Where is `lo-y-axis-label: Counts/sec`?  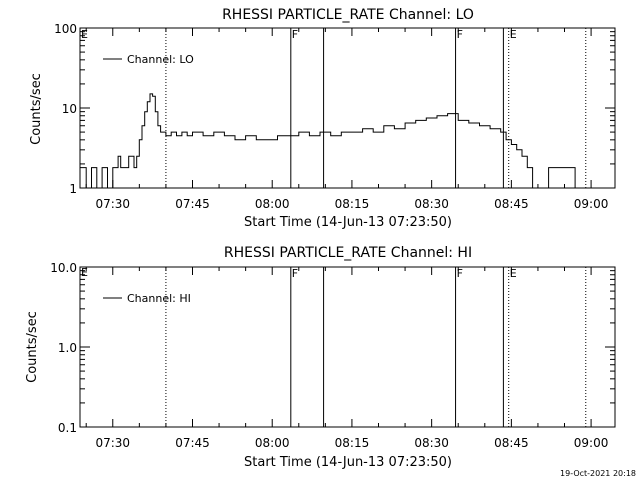
lo-y-axis-label: Counts/sec is located at coordinates (36, 109).